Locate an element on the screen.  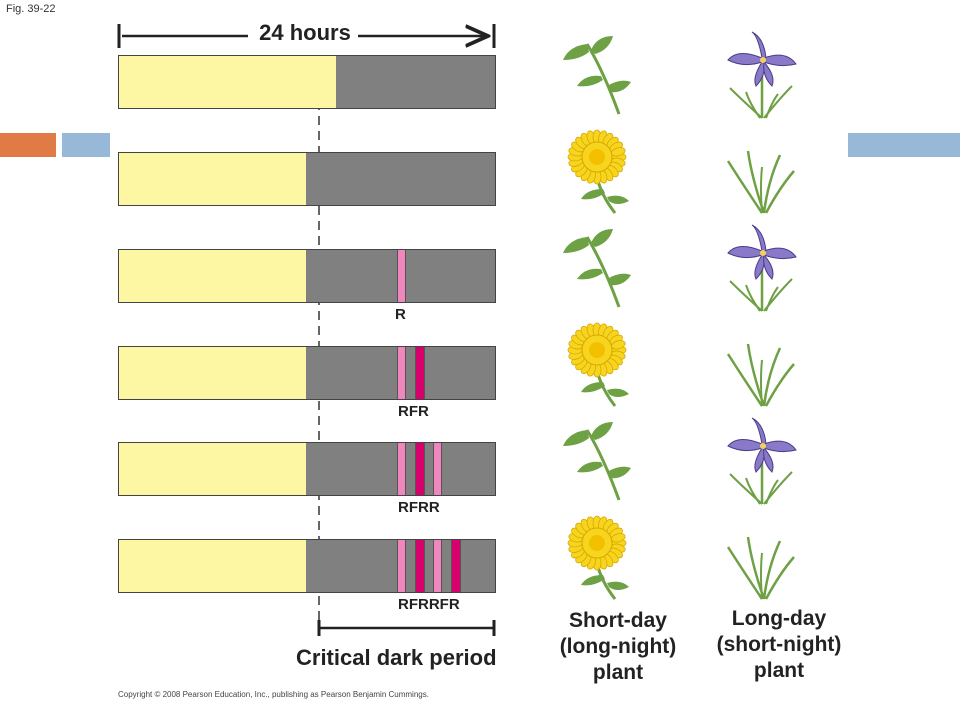
short-day-line2: (long-night) is located at coordinates (618, 646).